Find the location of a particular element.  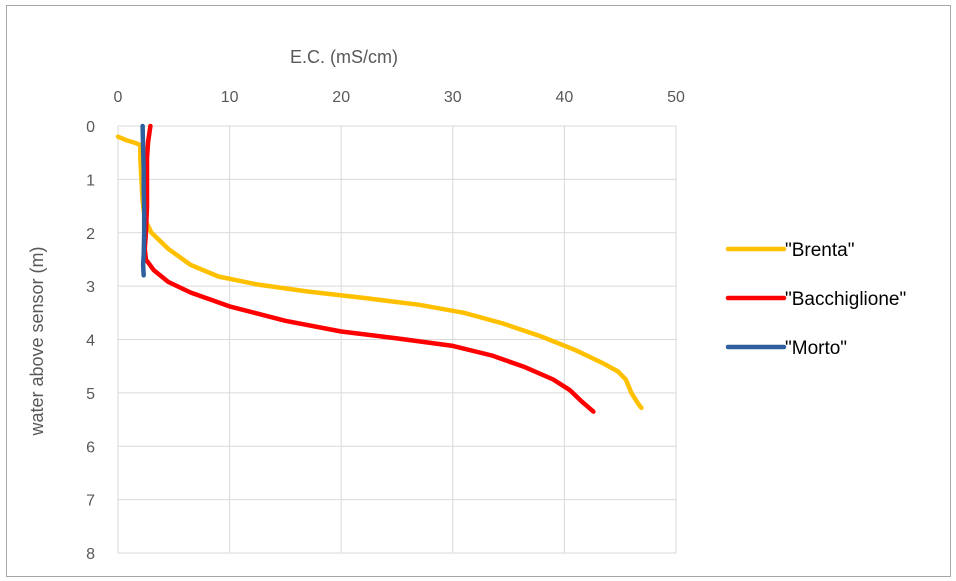

x-tick-label: 30 is located at coordinates (453, 97).